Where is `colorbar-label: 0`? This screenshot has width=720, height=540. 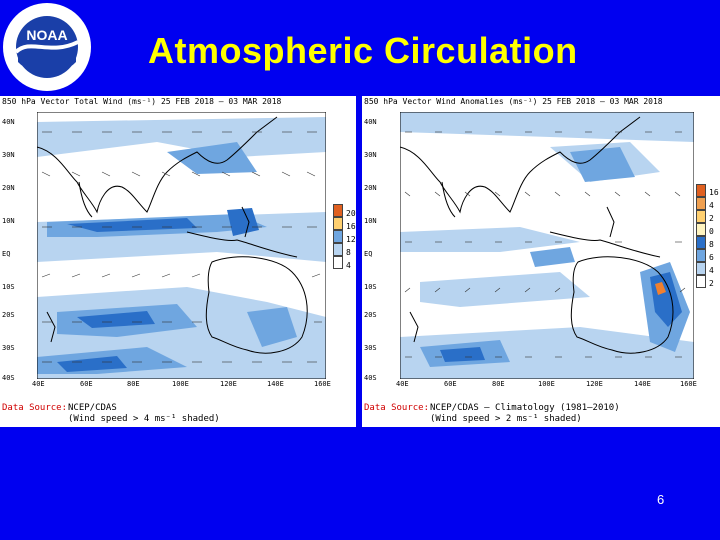
colorbar-label: 0 is located at coordinates (711, 231).